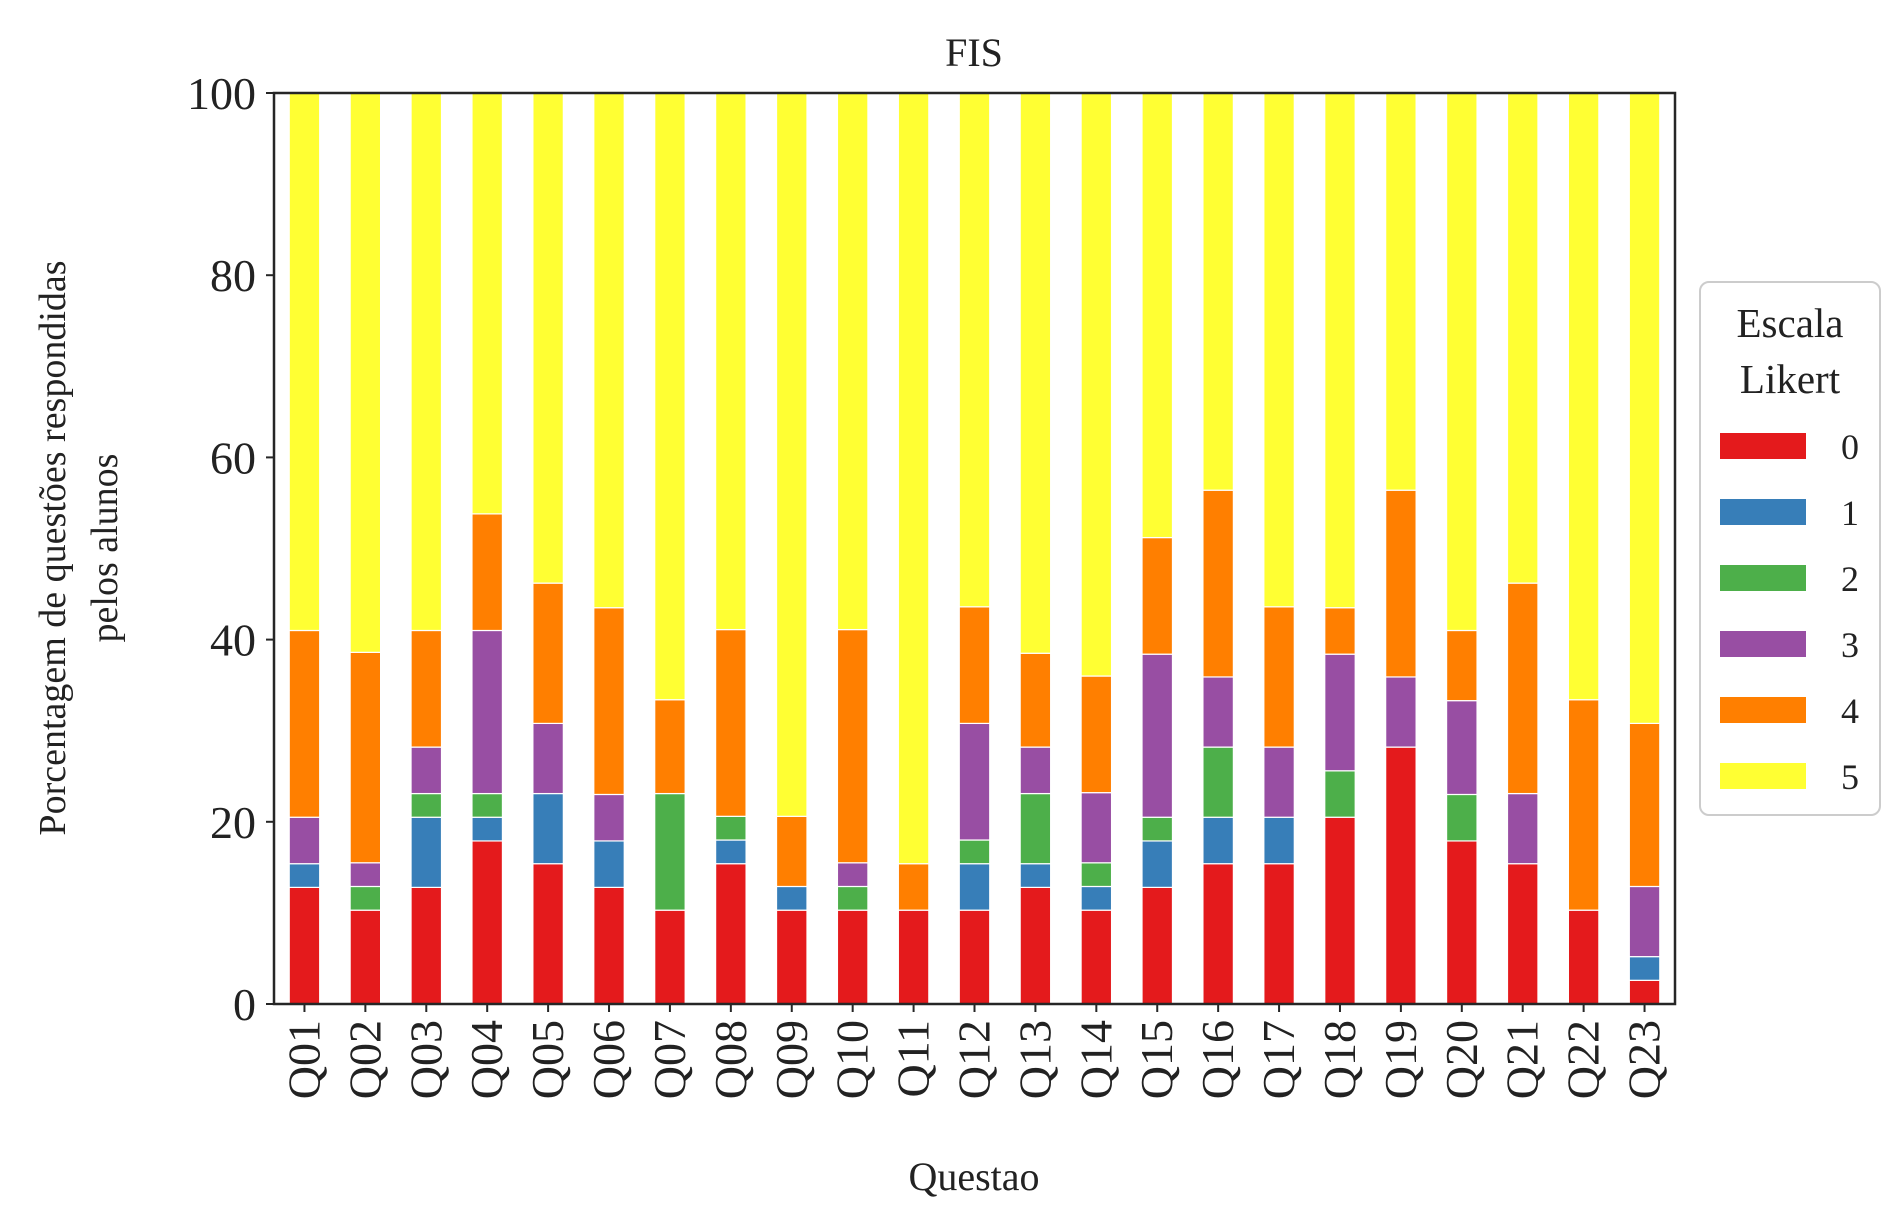  I want to click on x-tick-label: Q21, so click(1522, 1059).